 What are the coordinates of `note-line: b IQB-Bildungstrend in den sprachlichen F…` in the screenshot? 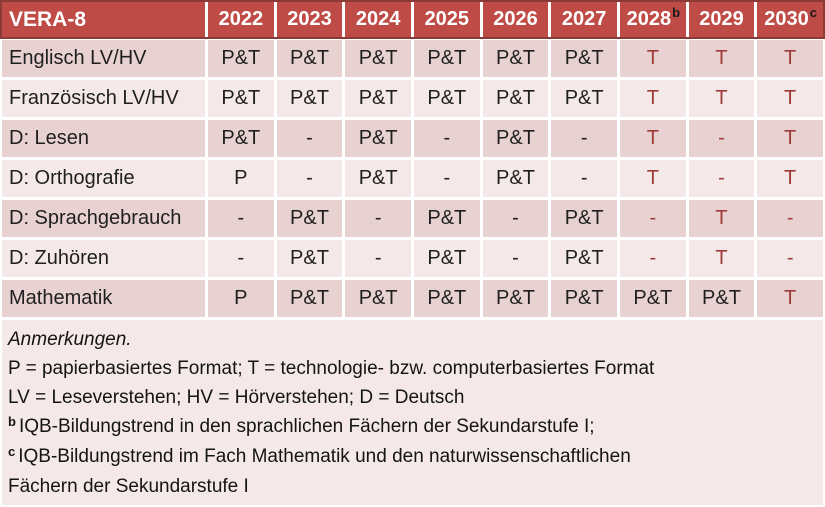 It's located at (410, 427).